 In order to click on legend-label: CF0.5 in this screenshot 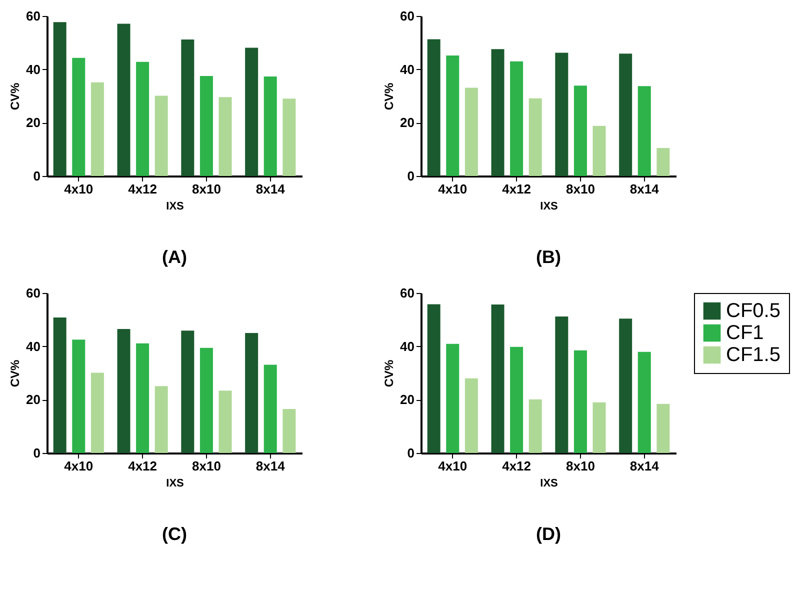, I will do `click(753, 311)`.